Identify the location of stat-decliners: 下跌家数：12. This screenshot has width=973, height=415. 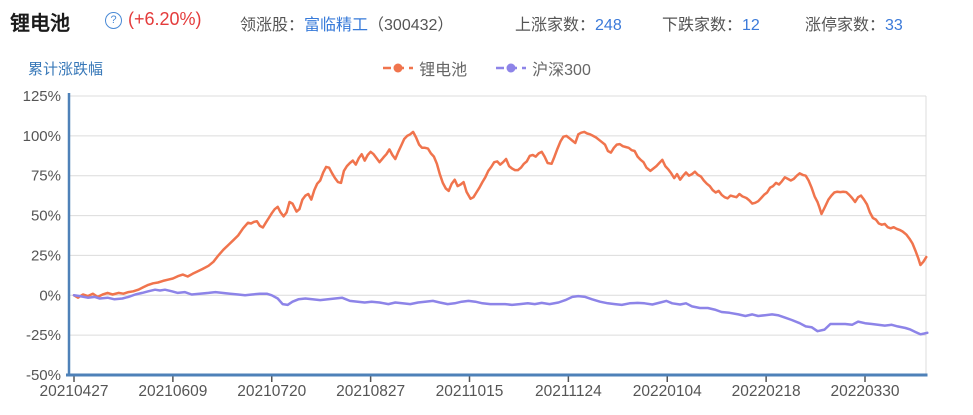
(711, 23).